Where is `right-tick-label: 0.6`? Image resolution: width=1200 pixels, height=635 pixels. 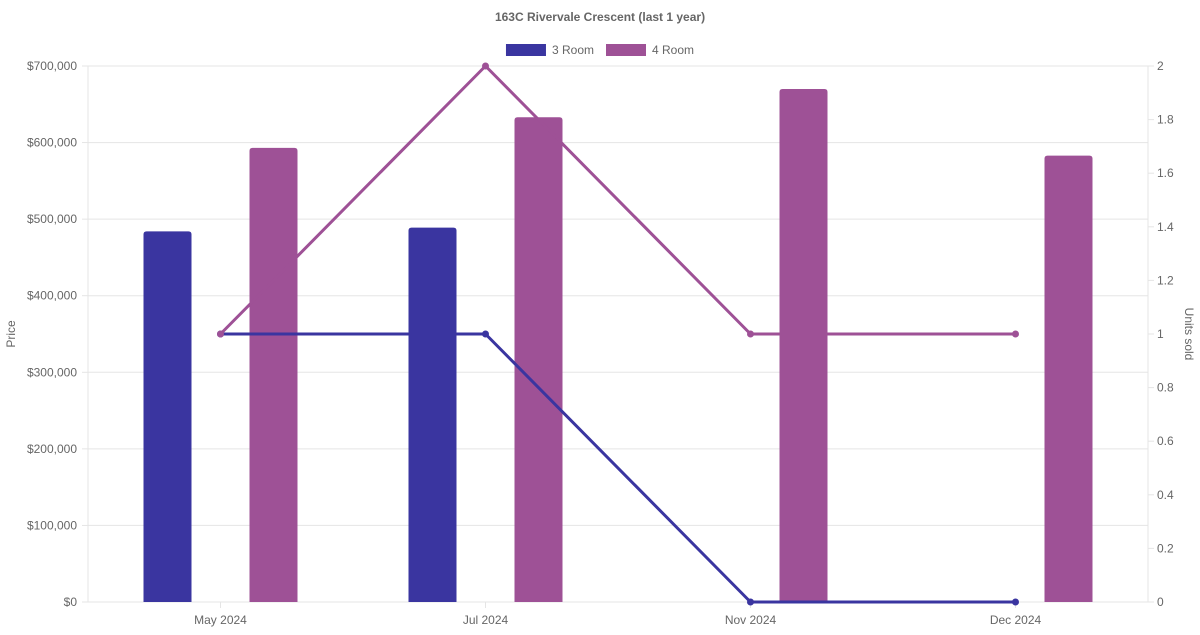
right-tick-label: 0.6 is located at coordinates (1165, 441).